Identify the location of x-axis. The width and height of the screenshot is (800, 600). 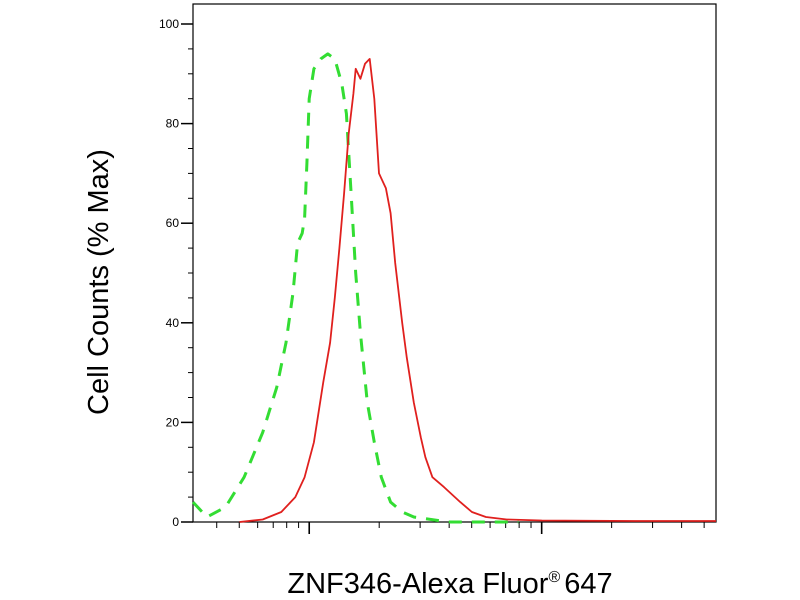
(460, 528).